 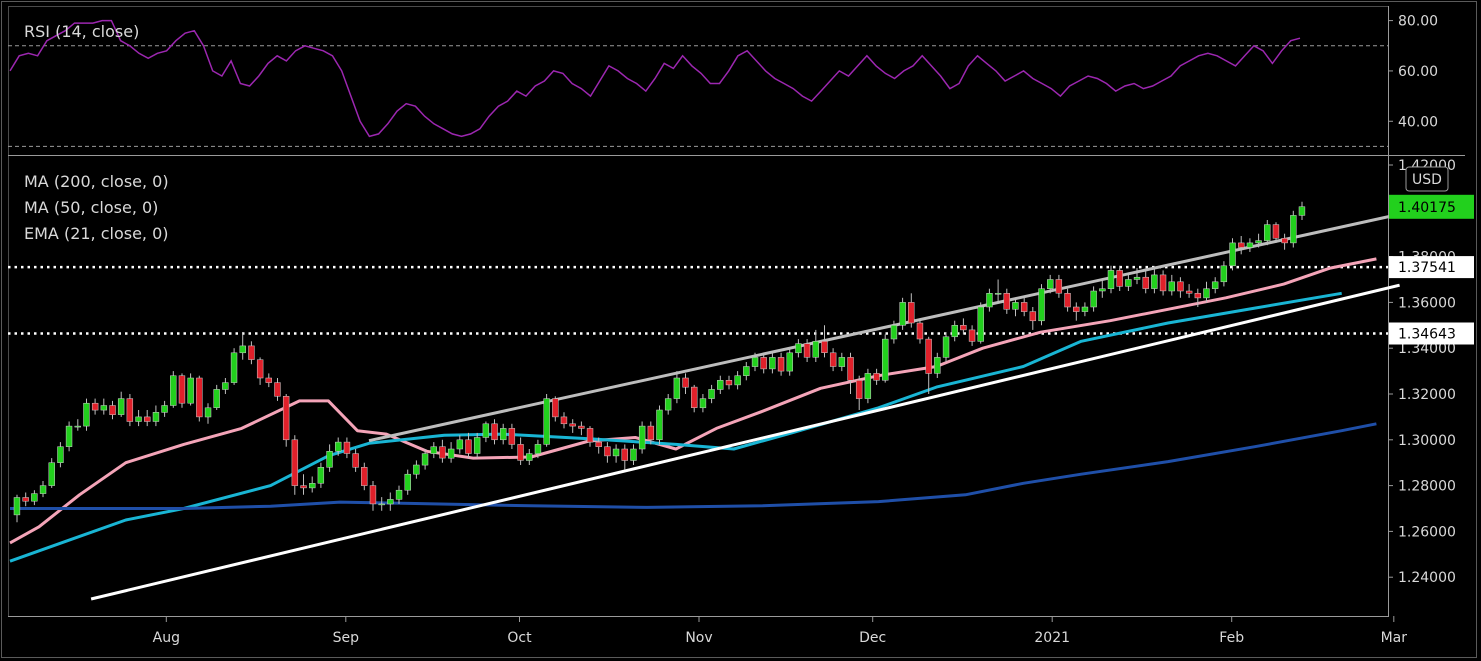 I want to click on last-price-badge, so click(x=1431, y=206).